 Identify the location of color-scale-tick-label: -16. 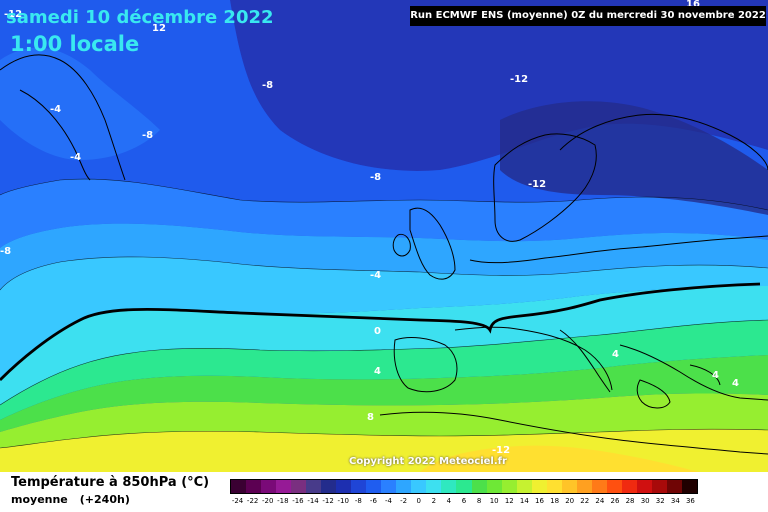
(298, 501).